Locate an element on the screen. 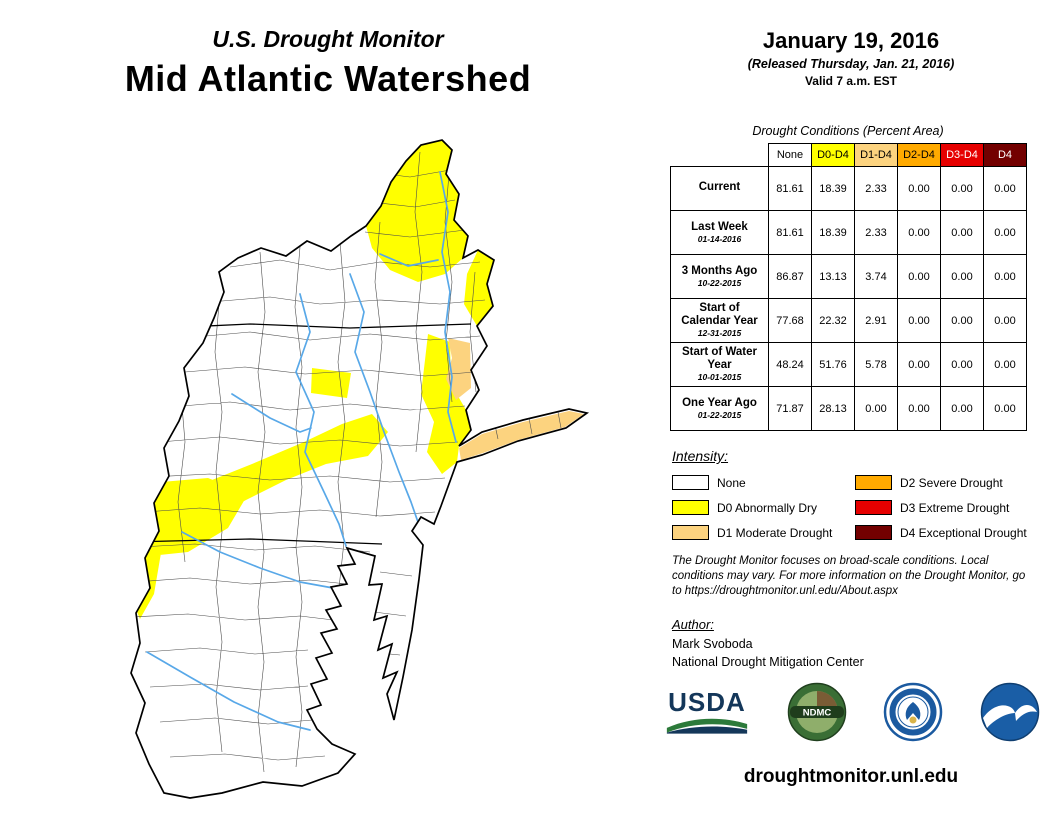 The width and height of the screenshot is (1056, 816). row-label: Start of Calendar Year 12-31-2015 is located at coordinates (719, 320).